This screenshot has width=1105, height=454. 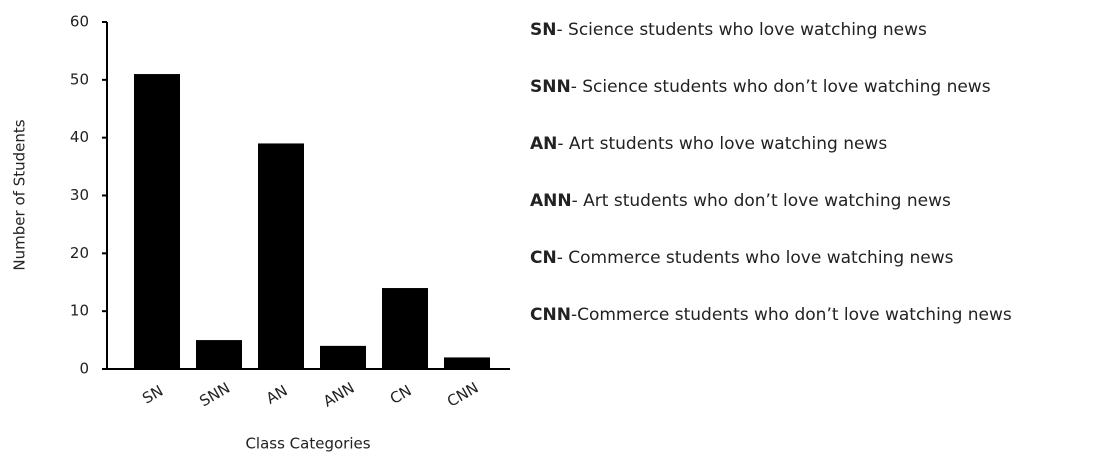 I want to click on y-tick-label: 20, so click(x=79, y=253).